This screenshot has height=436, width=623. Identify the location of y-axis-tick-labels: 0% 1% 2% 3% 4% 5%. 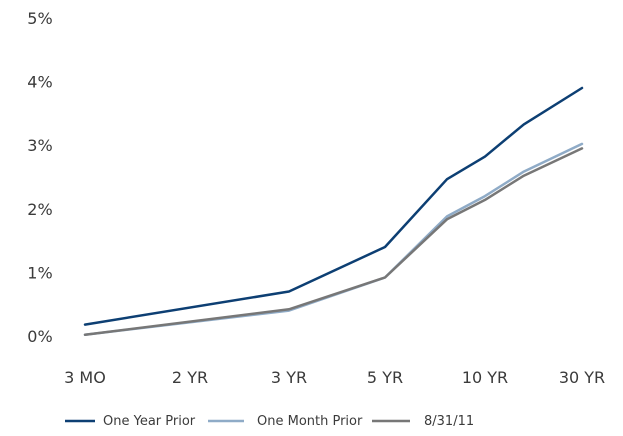
(39, 177).